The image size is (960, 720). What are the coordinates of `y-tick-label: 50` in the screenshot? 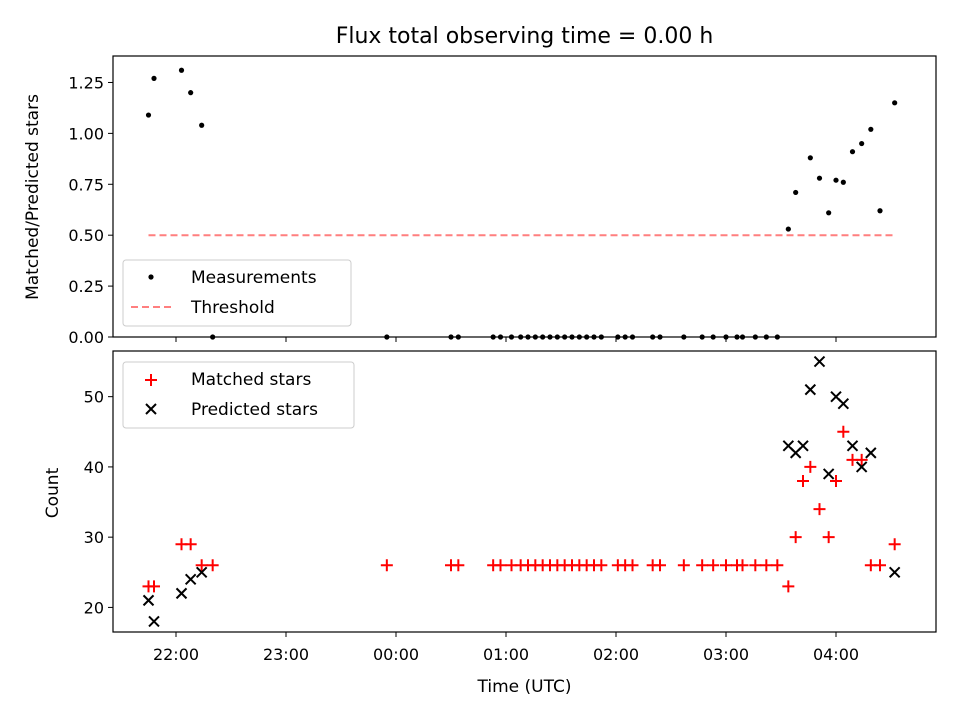 It's located at (94, 397).